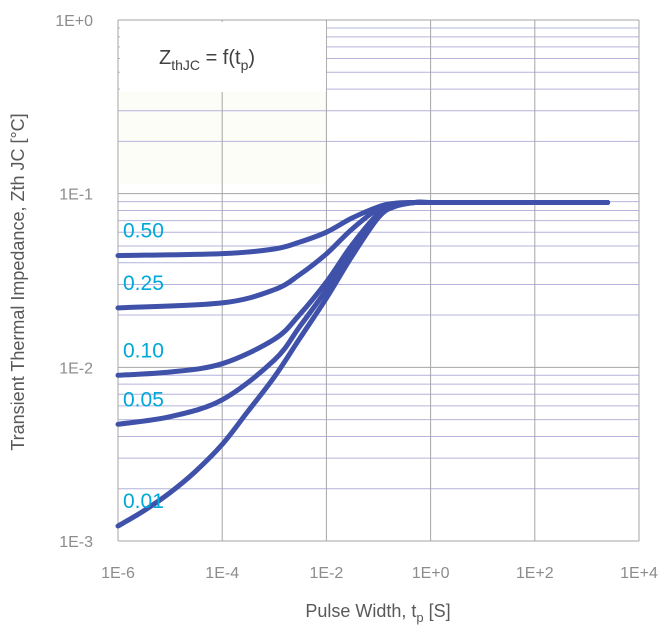 This screenshot has width=668, height=635. What do you see at coordinates (327, 573) in the screenshot?
I see `x-tick-label: 1E-2` at bounding box center [327, 573].